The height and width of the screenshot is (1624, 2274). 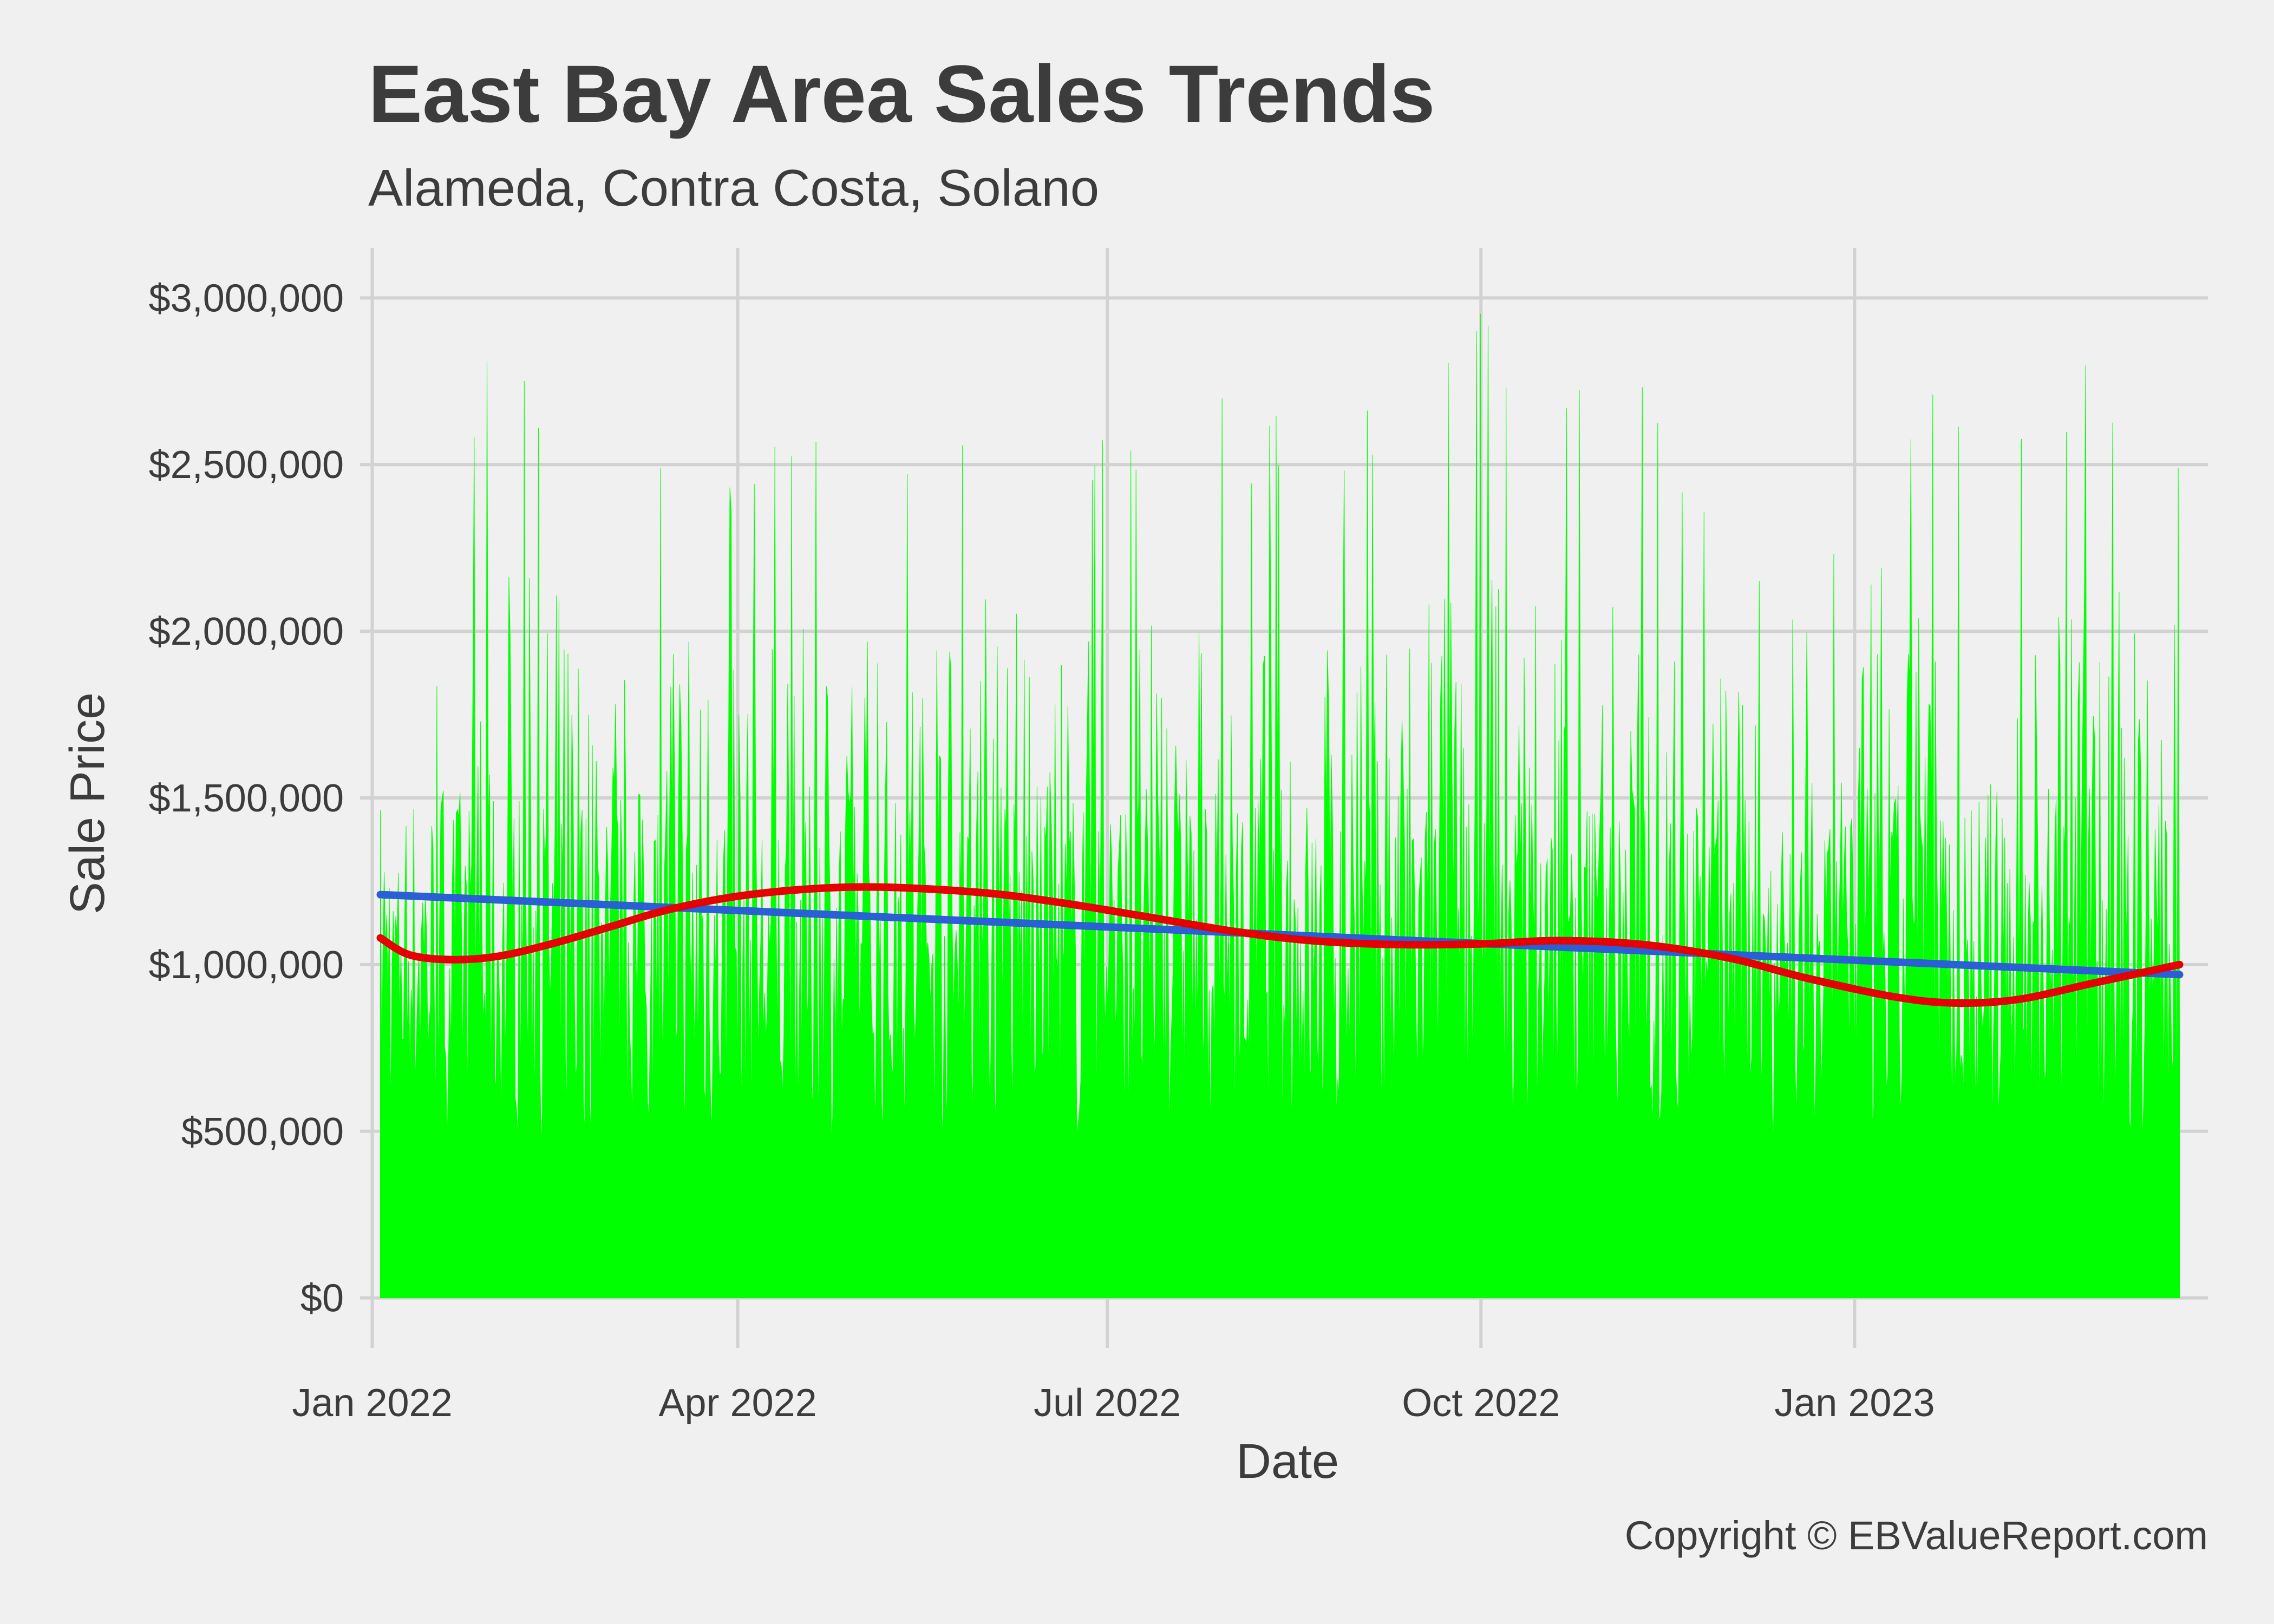 What do you see at coordinates (263, 1132) in the screenshot?
I see `y-tick-label: $500,000` at bounding box center [263, 1132].